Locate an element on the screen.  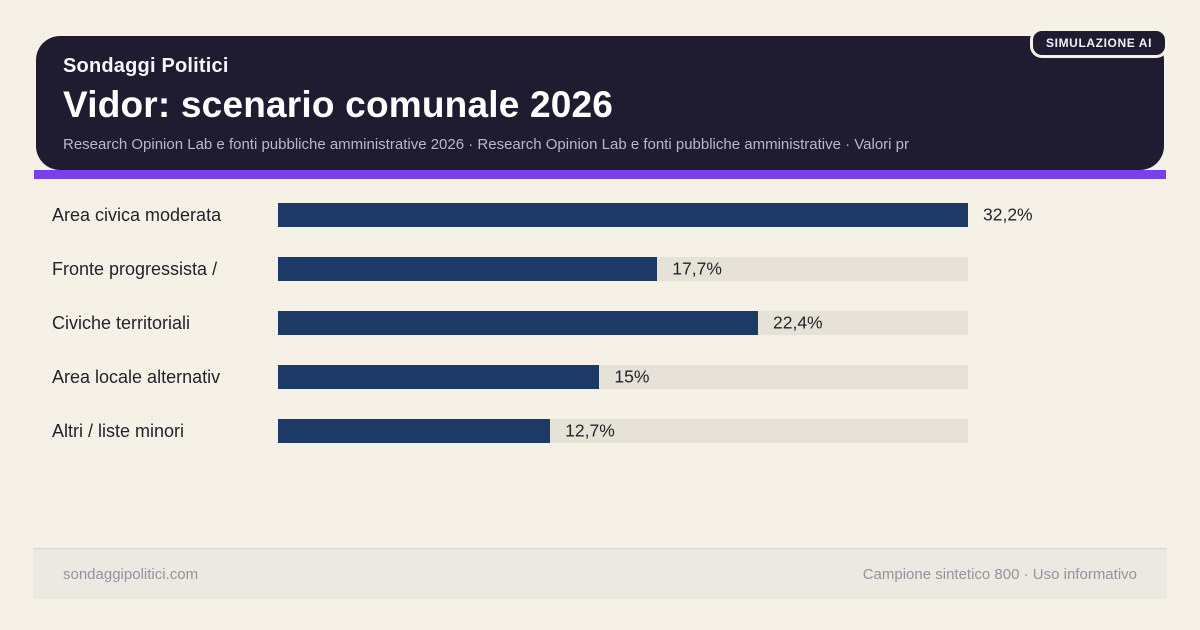
bar-value-label: 32,2% is located at coordinates (1008, 214).